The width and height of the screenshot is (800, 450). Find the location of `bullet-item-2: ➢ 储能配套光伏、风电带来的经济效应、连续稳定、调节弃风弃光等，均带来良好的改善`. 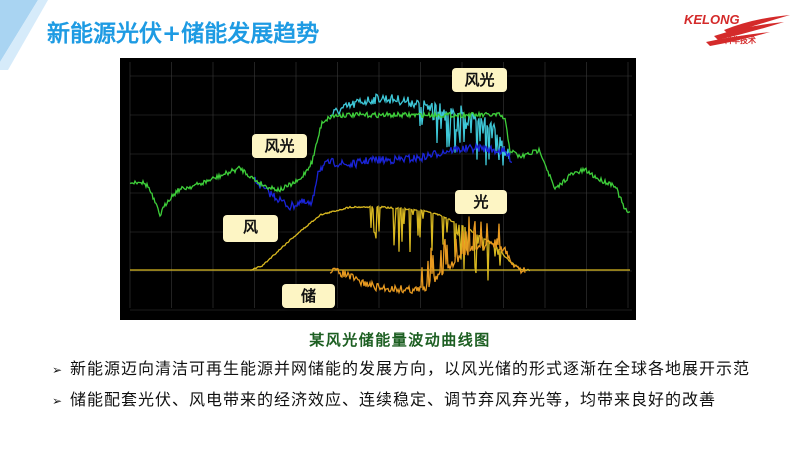

bullet-item-2: ➢ 储能配套光伏、风电带来的经济效应、连续稳定、调节弃风弃光等，均带来良好的改善 is located at coordinates (384, 398).